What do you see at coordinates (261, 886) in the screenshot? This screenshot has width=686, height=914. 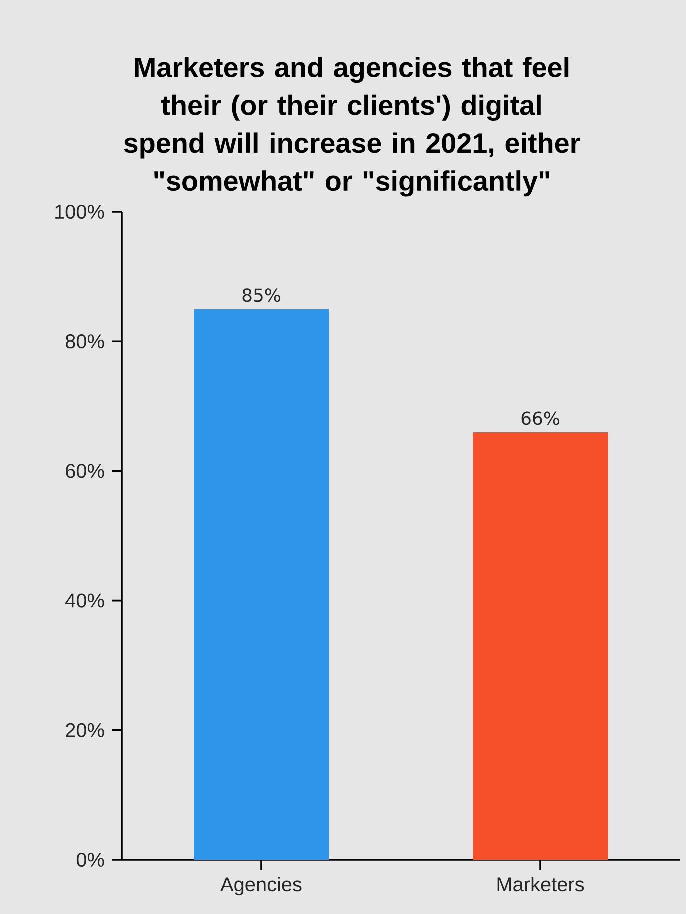 I see `x-tick-label: Agencies` at bounding box center [261, 886].